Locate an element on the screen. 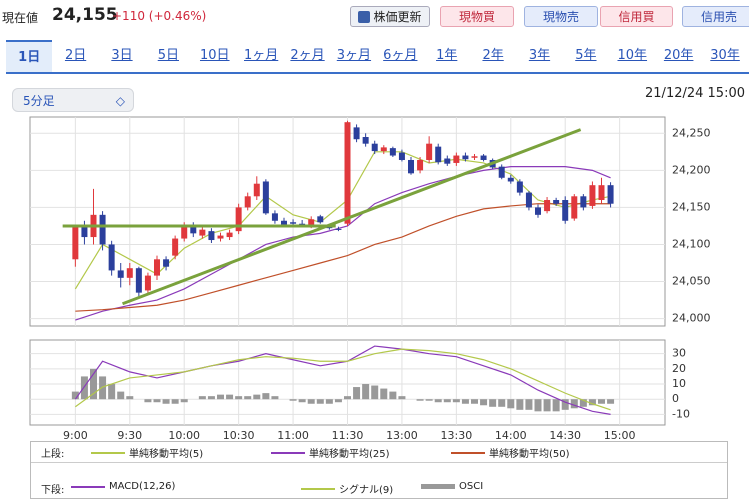  x-tick-label: 13:00 is located at coordinates (402, 435).